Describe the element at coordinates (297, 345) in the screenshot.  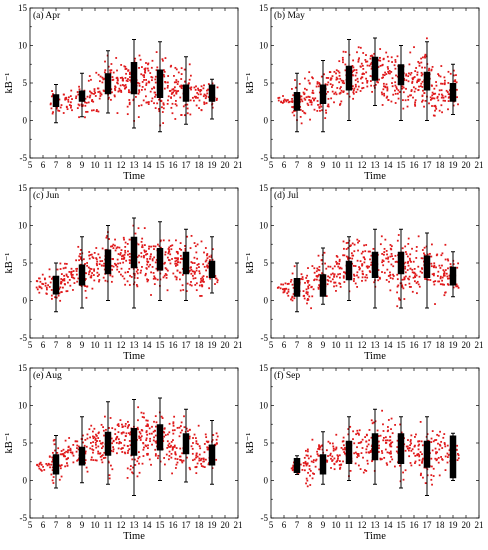
I see `x-tick-label: 7` at that location.